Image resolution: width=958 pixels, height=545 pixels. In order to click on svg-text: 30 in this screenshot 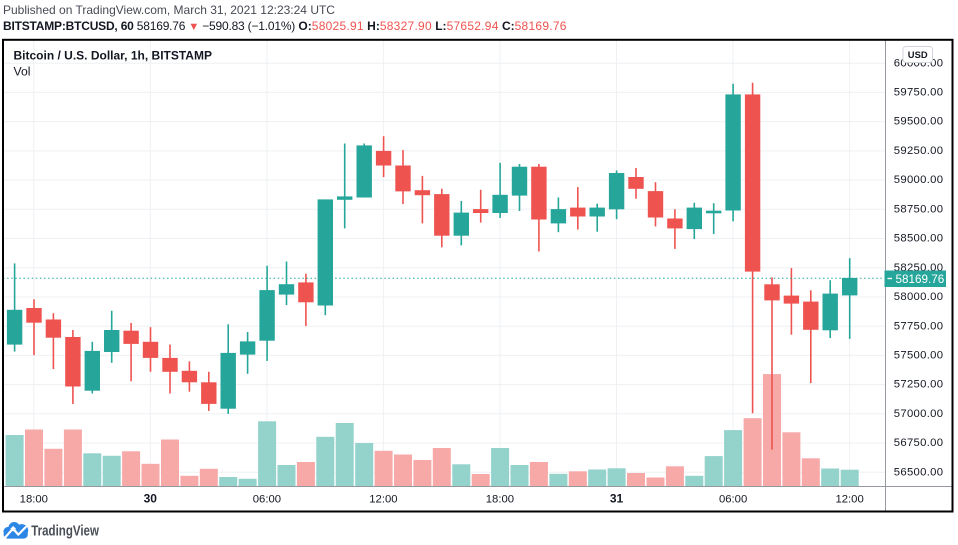, I will do `click(151, 498)`.